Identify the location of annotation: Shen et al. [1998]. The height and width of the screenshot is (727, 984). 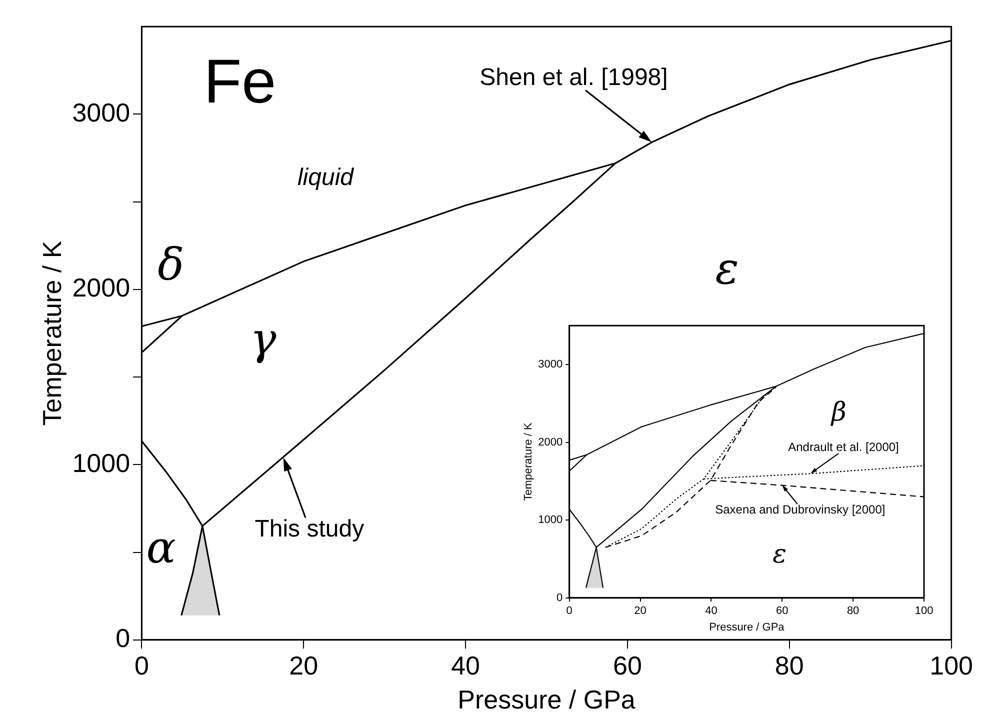
(574, 77).